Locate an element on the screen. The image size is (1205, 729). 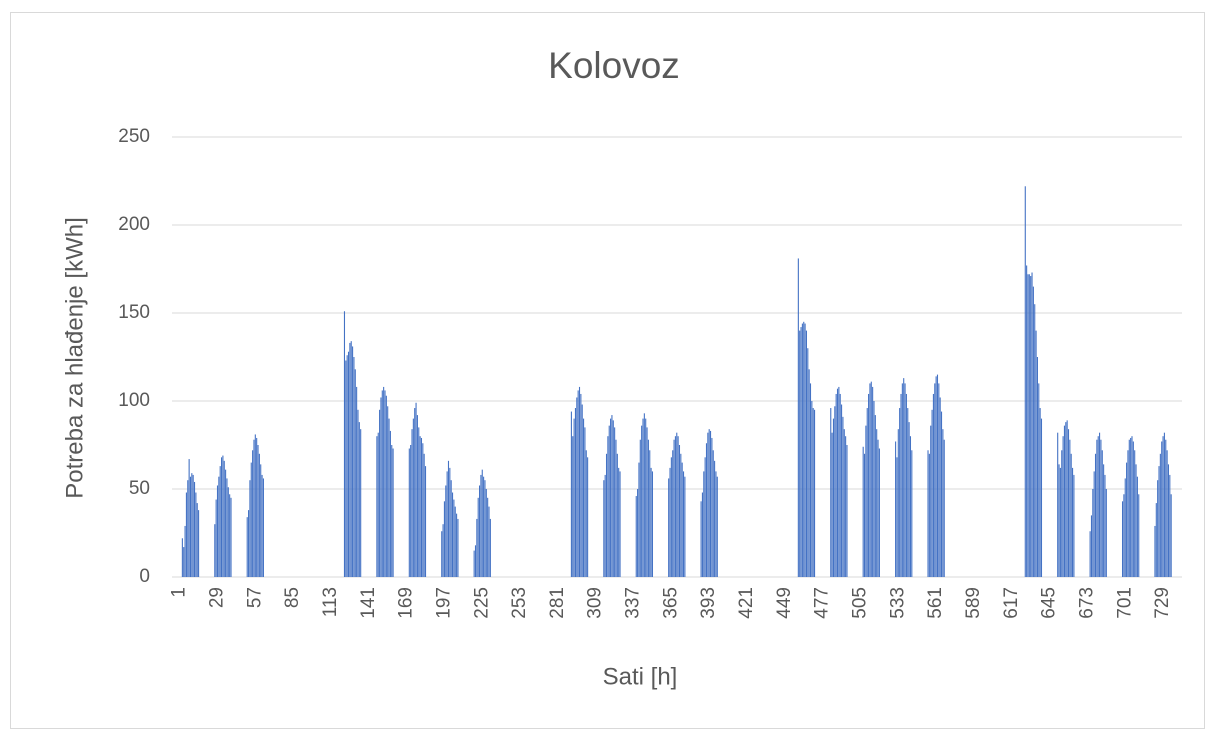
x-tick-label: 365 is located at coordinates (670, 603).